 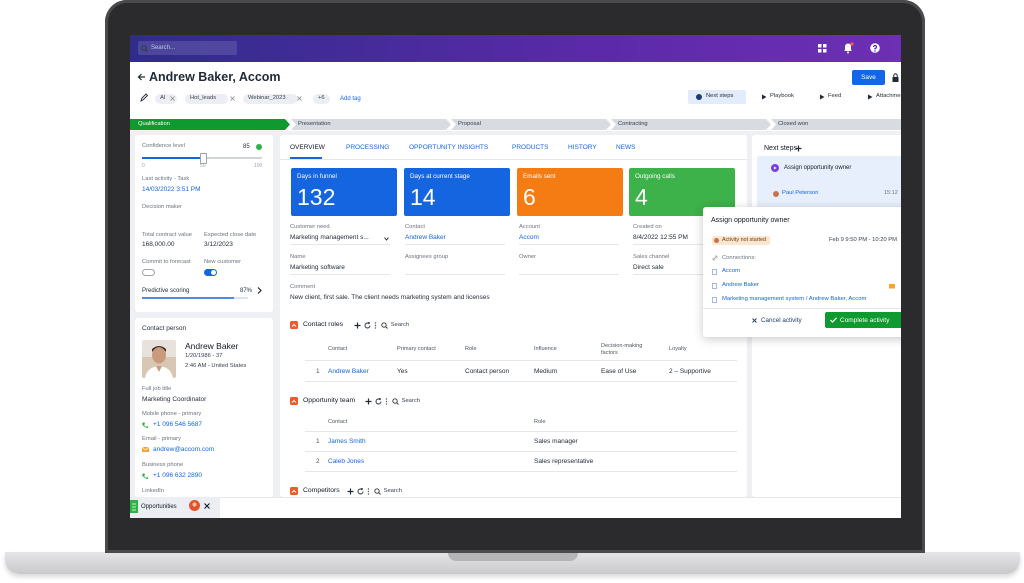 What do you see at coordinates (259, 290) in the screenshot?
I see `chevron-icon` at bounding box center [259, 290].